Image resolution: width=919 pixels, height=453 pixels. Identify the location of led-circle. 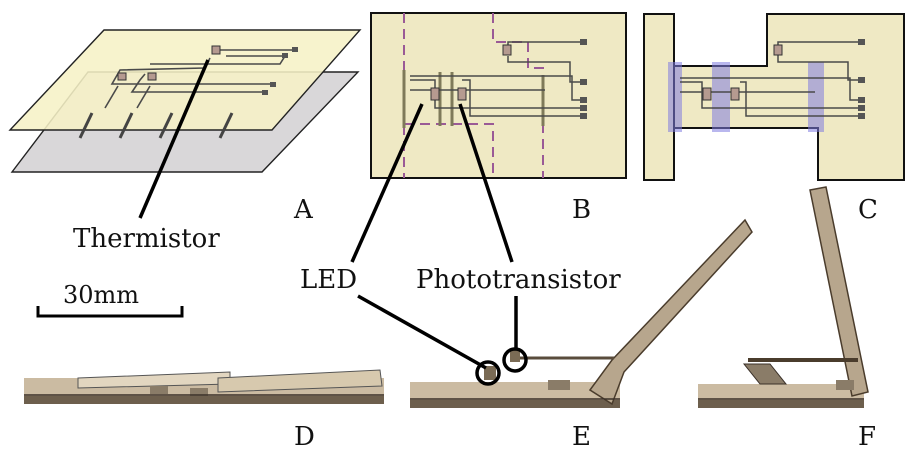
(488, 373).